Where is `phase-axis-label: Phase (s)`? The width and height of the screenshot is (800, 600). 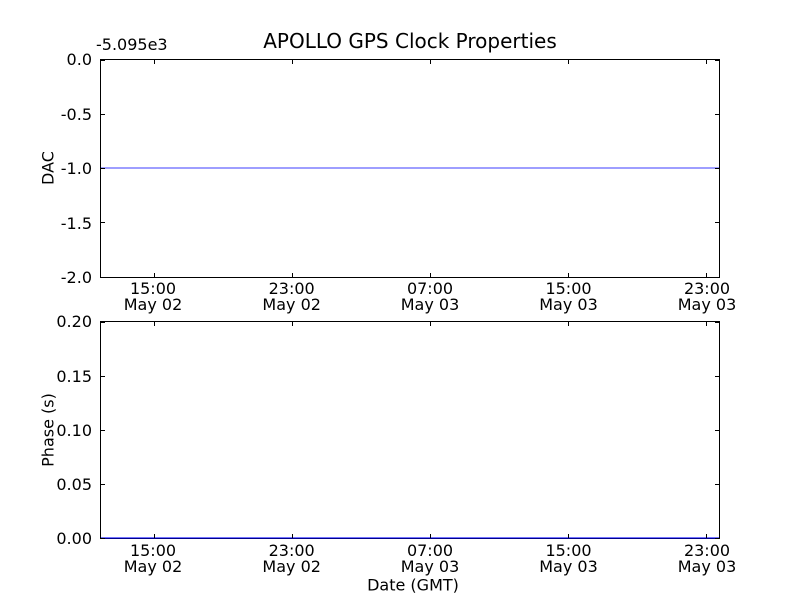
phase-axis-label: Phase (s) is located at coordinates (48, 430).